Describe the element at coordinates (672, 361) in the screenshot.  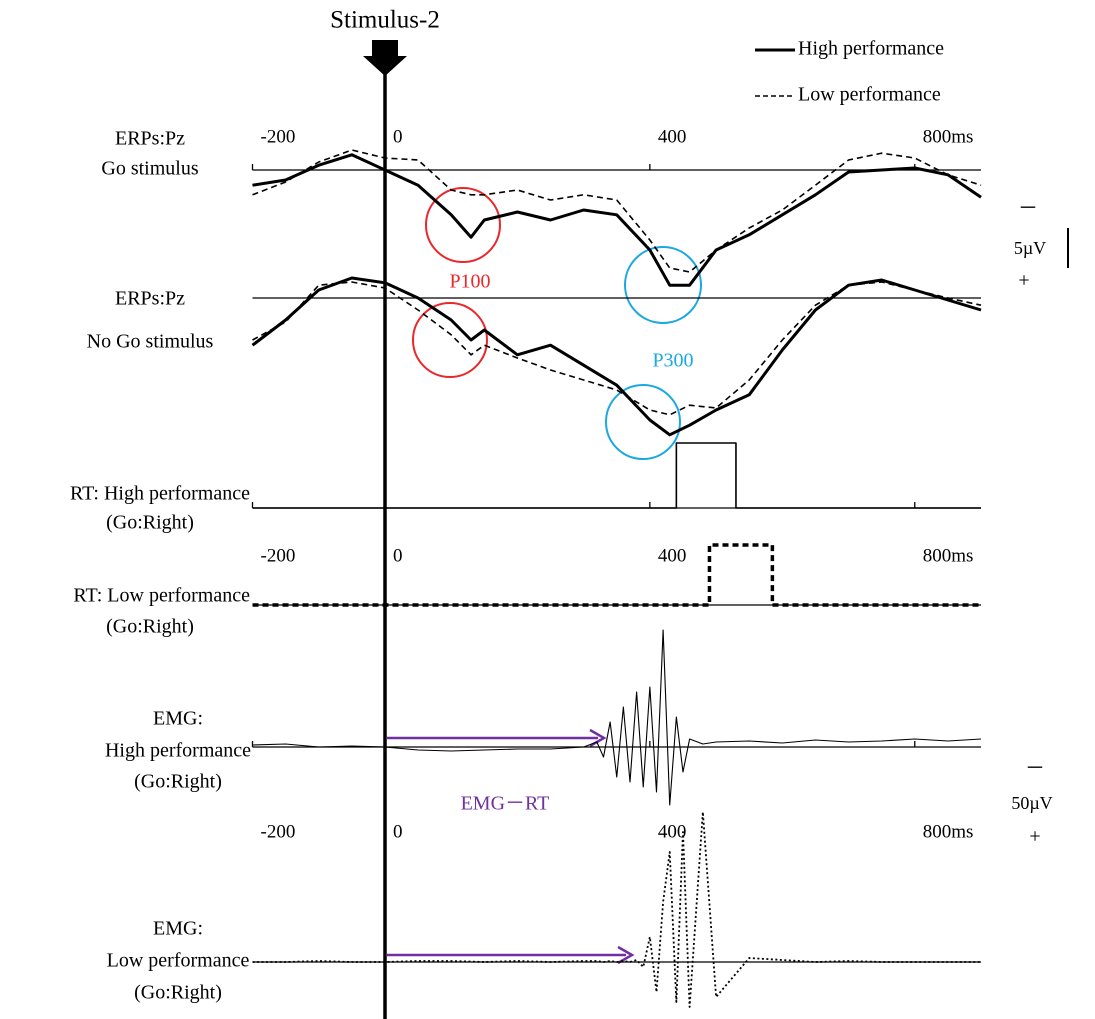
I see `p300-label: P300` at that location.